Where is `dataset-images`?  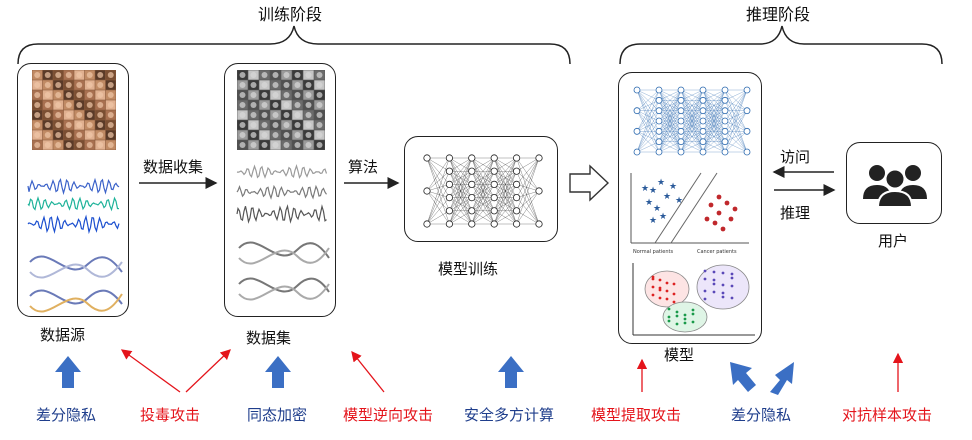
dataset-images is located at coordinates (283, 185).